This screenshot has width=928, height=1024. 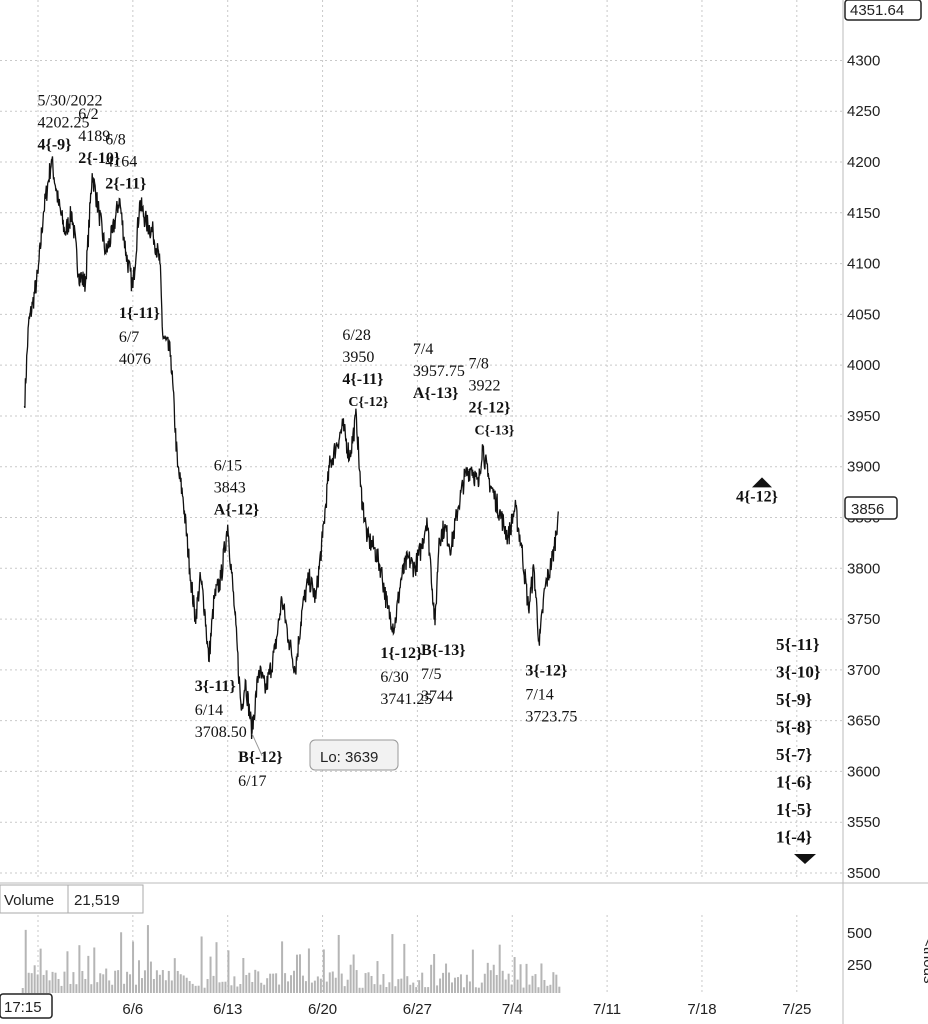 What do you see at coordinates (99, 158) in the screenshot?
I see `wave-label: 2{-10}` at bounding box center [99, 158].